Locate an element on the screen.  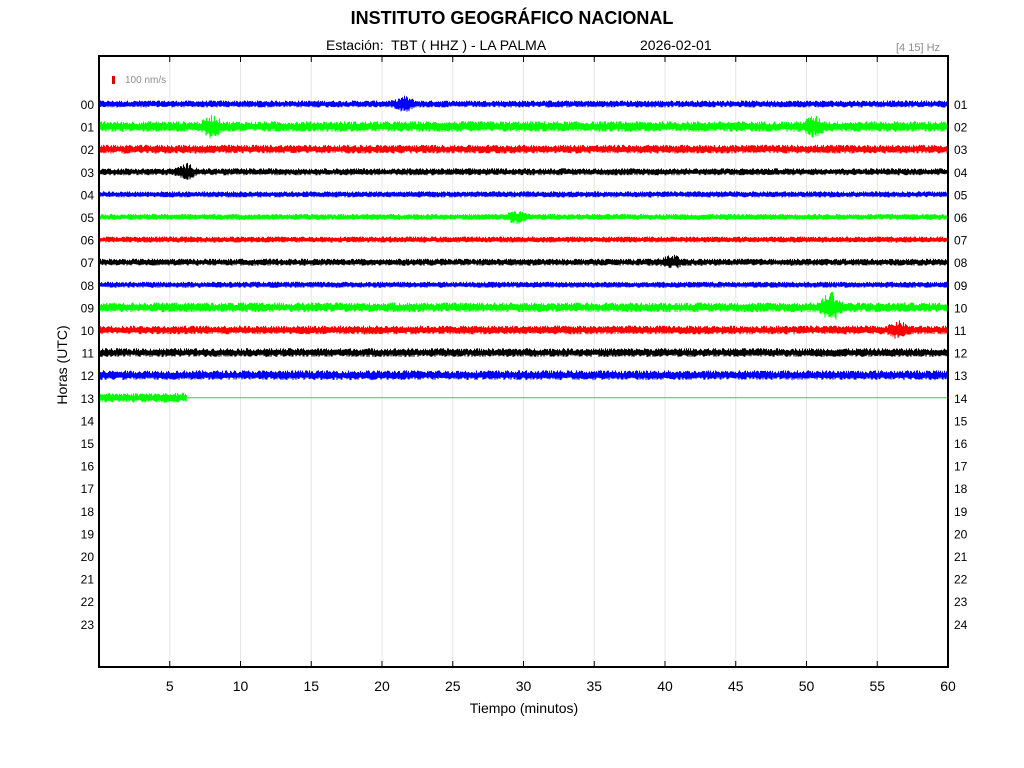
amplitude-scale-label: 100 nm/s is located at coordinates (146, 80).